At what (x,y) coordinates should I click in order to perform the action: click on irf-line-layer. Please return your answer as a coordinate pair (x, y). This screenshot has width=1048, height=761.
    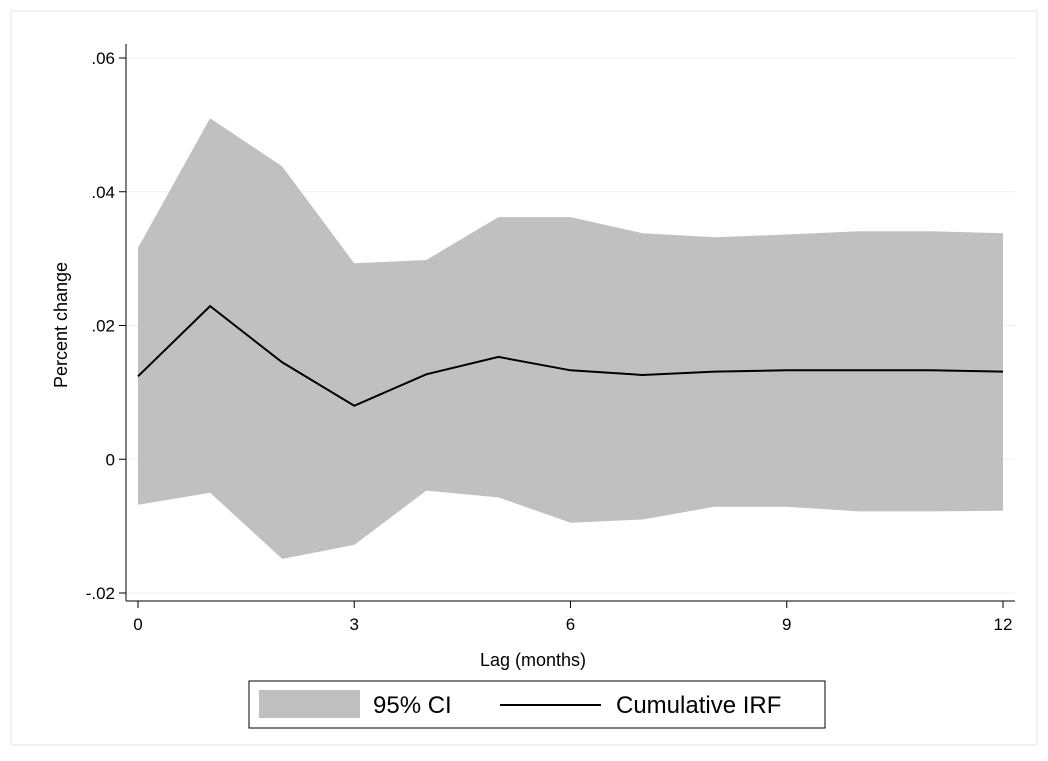
    Looking at the image, I should click on (570, 355).